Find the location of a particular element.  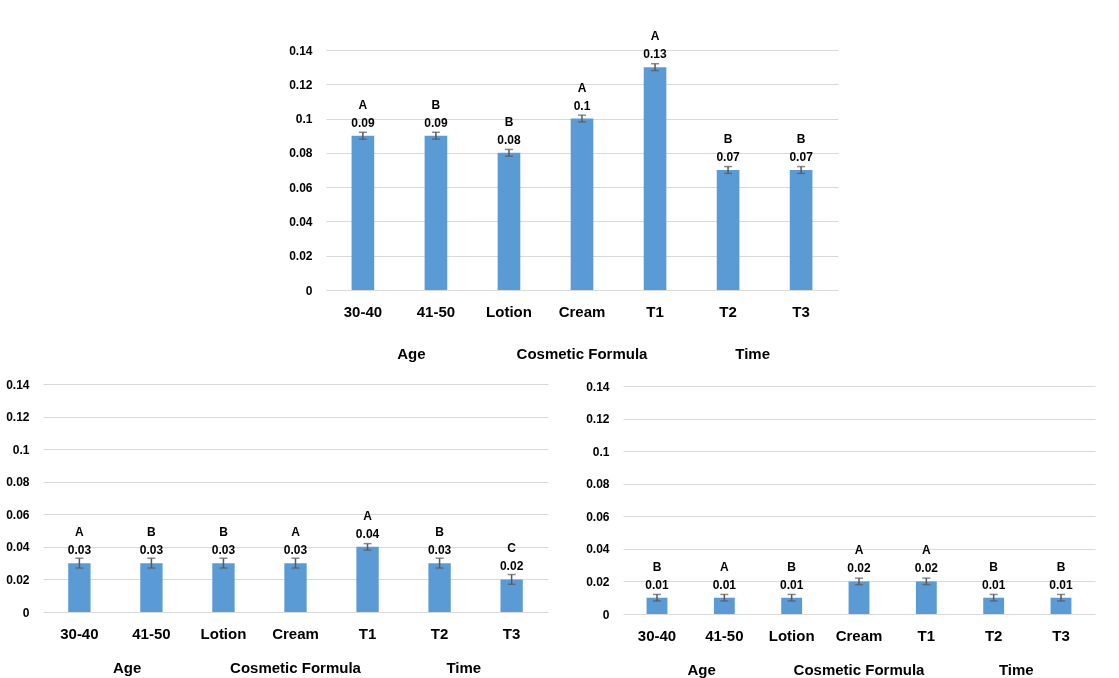

data-label: 0.08 is located at coordinates (509, 139).